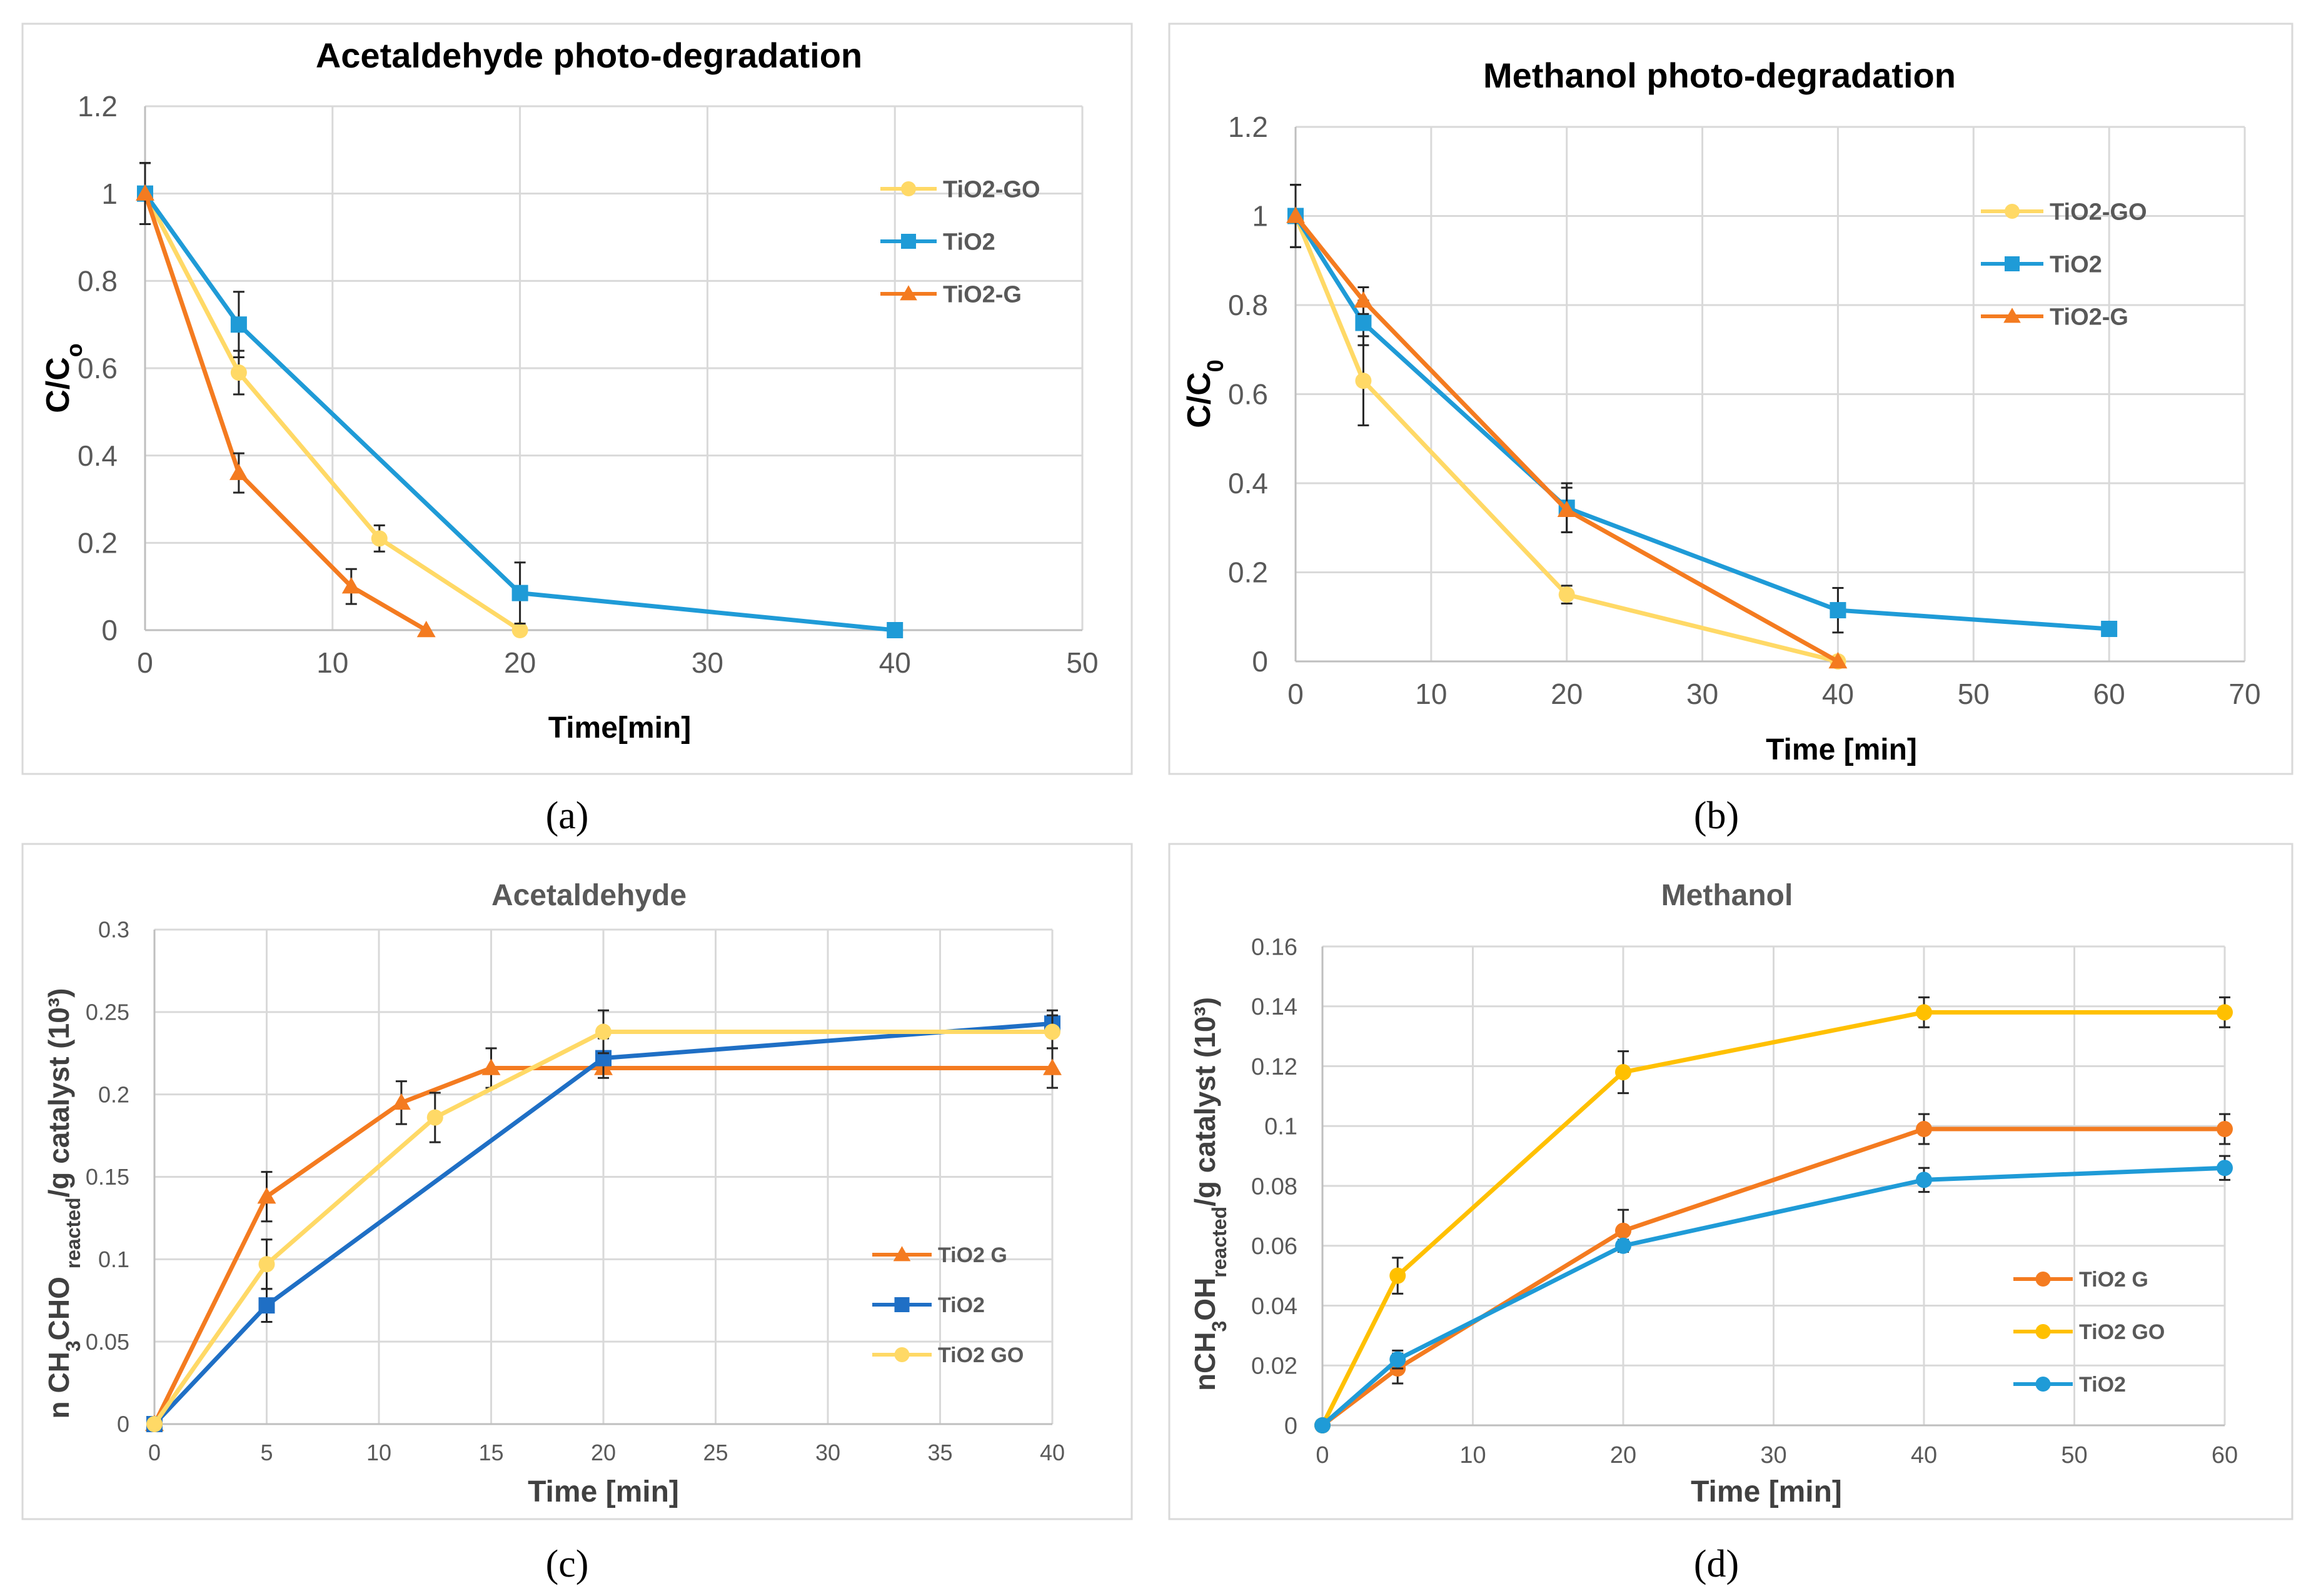 This screenshot has width=2306, height=1596. What do you see at coordinates (1766, 1491) in the screenshot?
I see `chart-d-xlabel: Time [min]` at bounding box center [1766, 1491].